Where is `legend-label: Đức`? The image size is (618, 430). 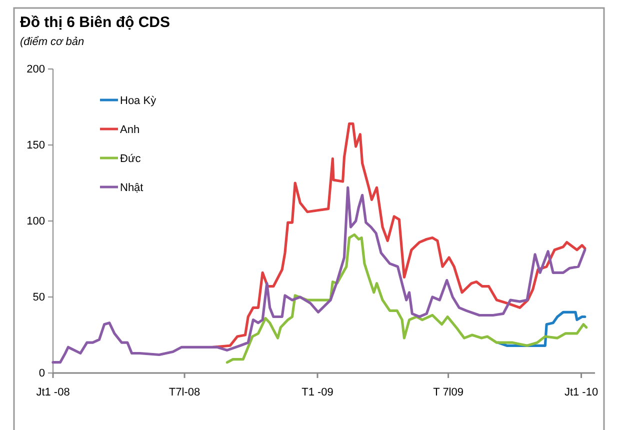
legend-label: Đức is located at coordinates (131, 159).